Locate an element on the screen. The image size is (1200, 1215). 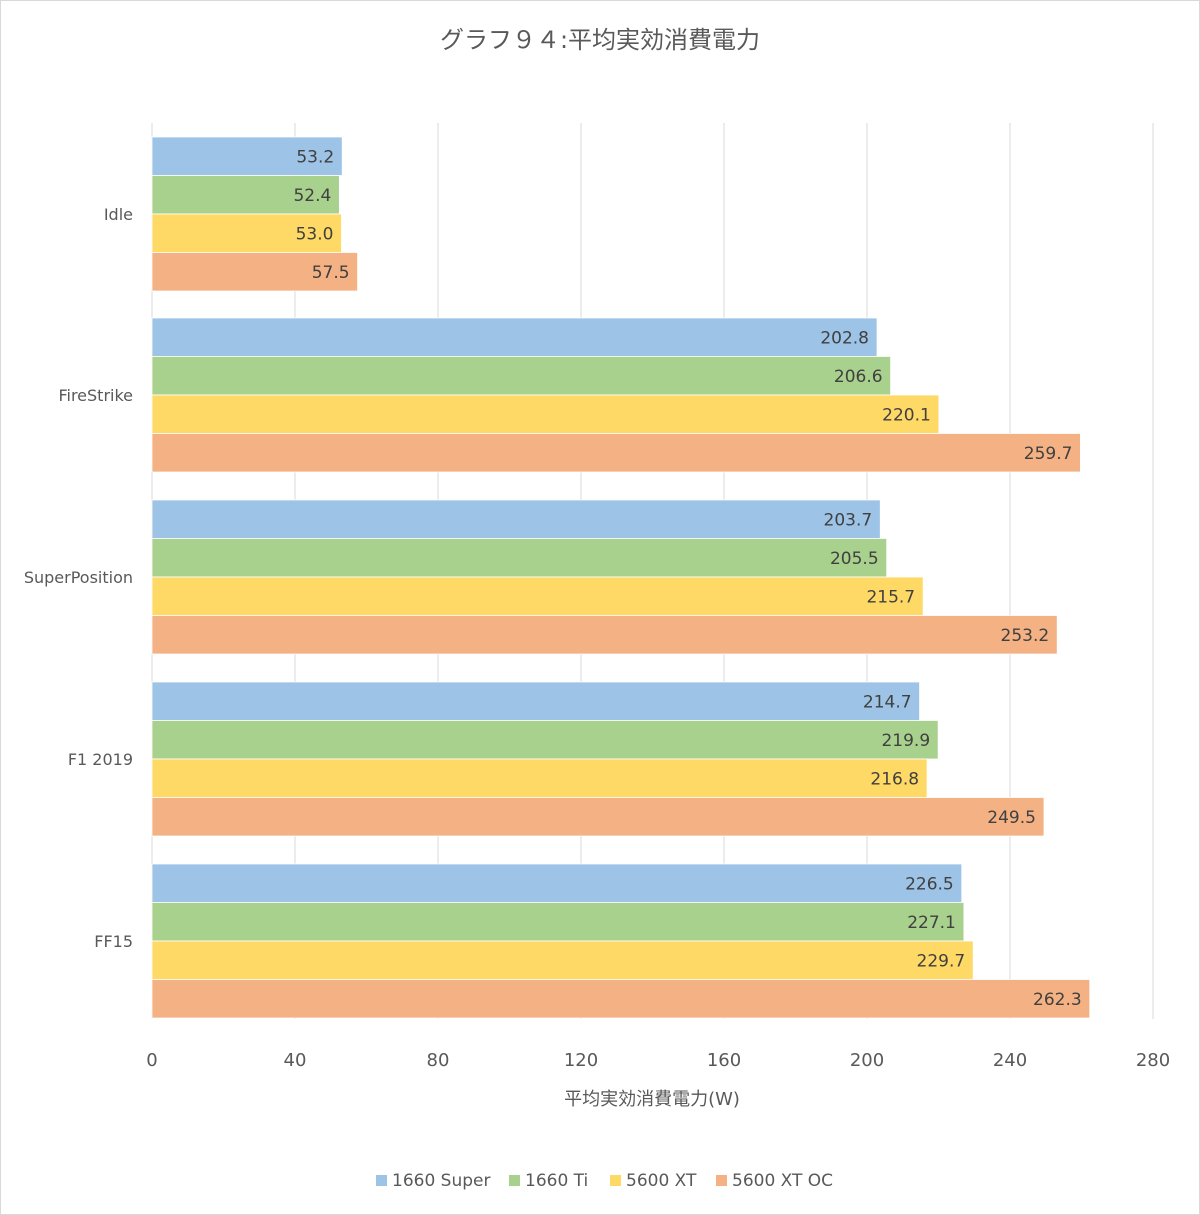
category-label: SuperPosition is located at coordinates (78, 577).